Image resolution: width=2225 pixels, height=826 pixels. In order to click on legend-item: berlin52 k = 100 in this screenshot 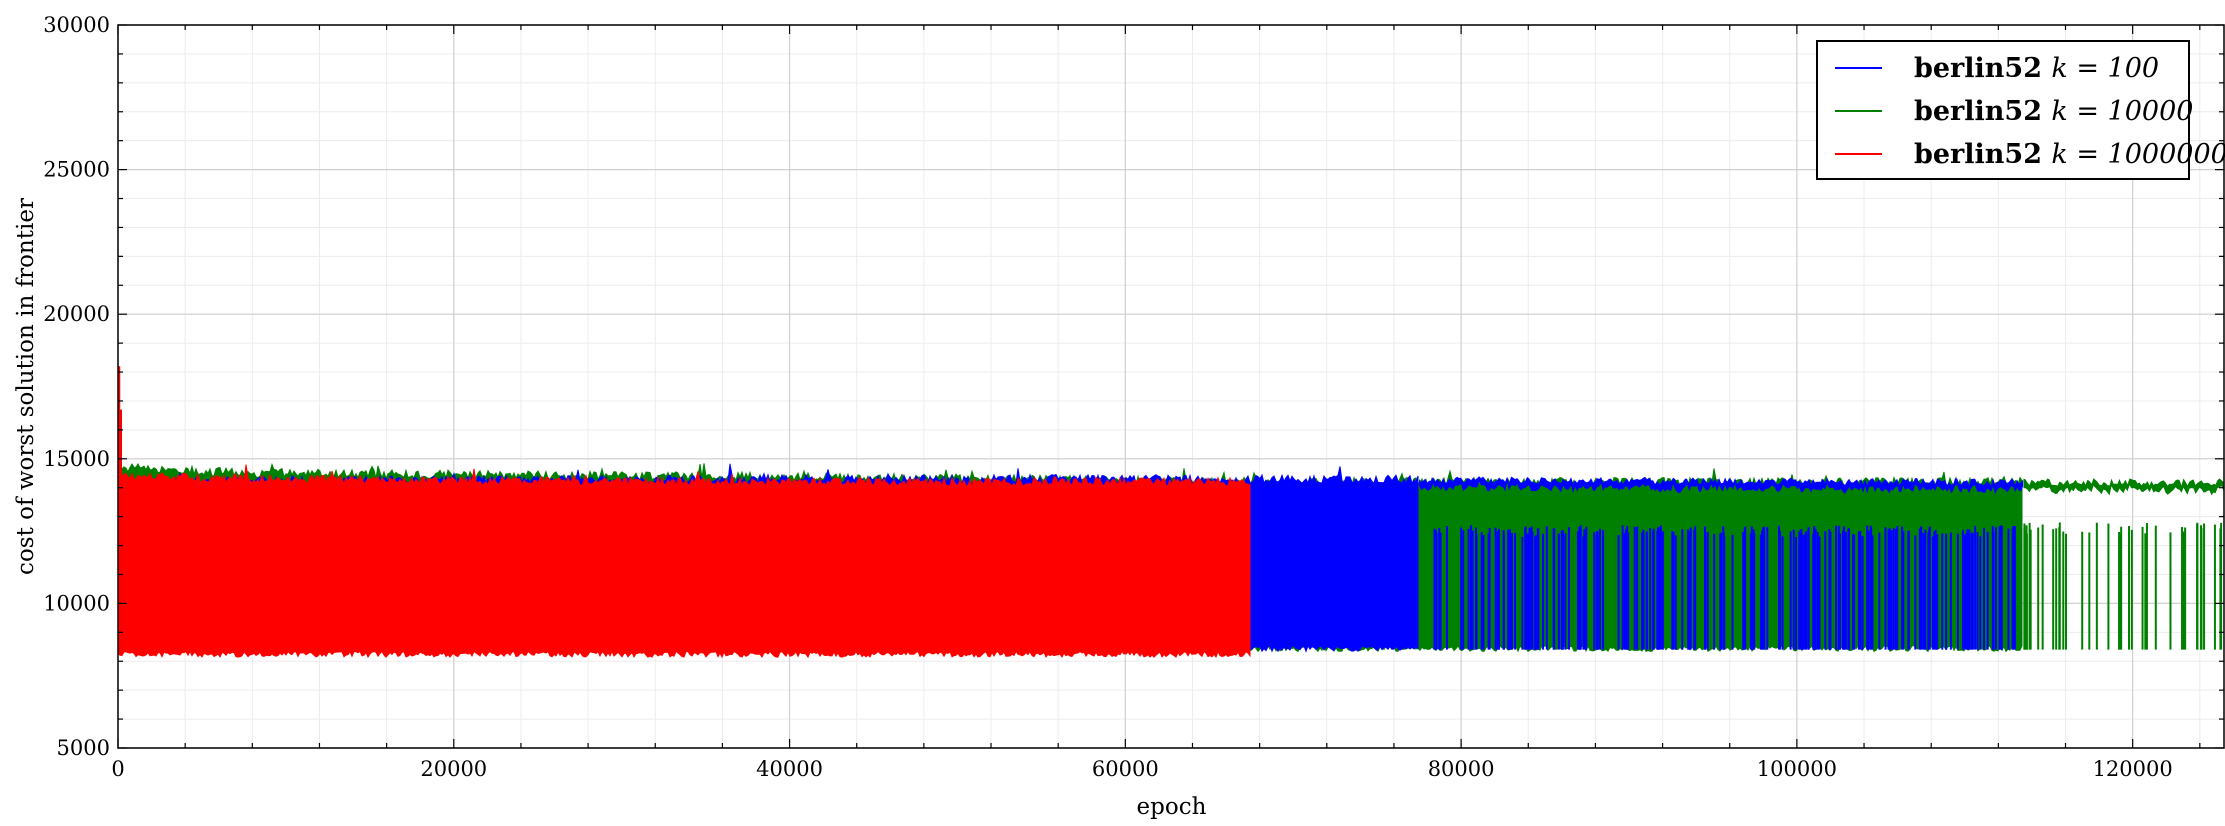, I will do `click(1997, 68)`.